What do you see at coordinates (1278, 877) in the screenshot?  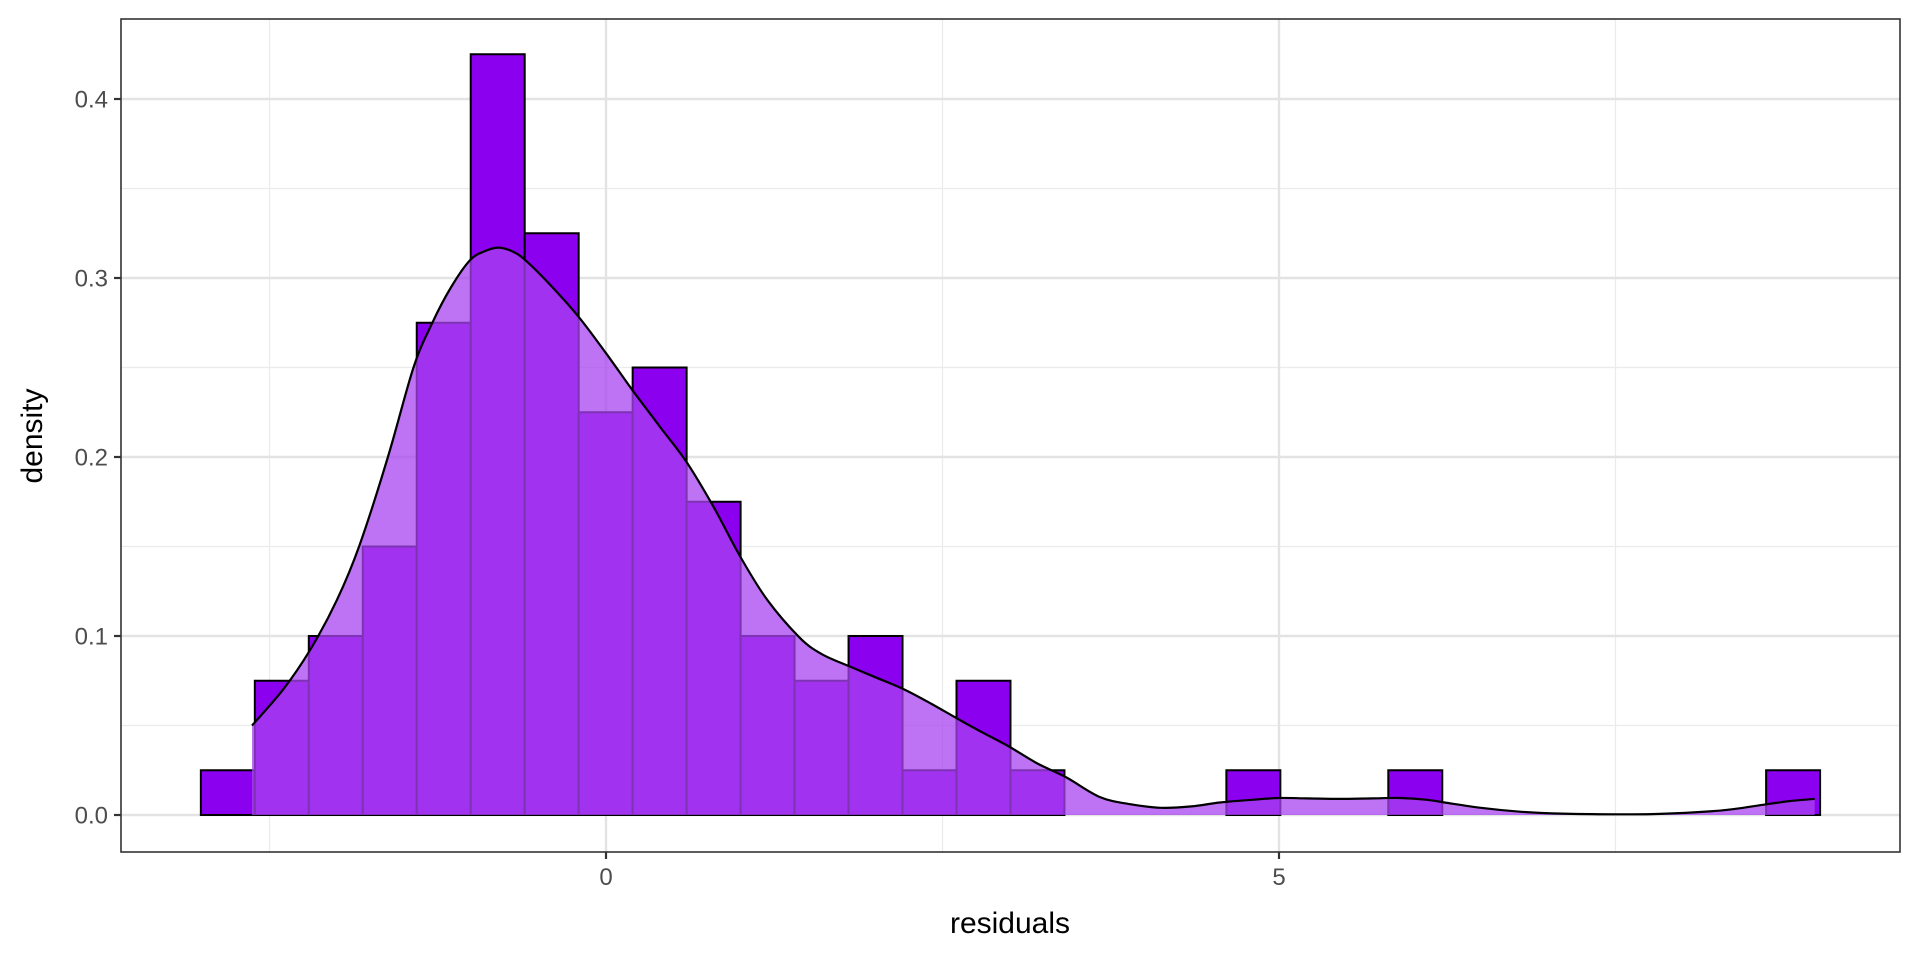 I see `x-tick-label: 5` at bounding box center [1278, 877].